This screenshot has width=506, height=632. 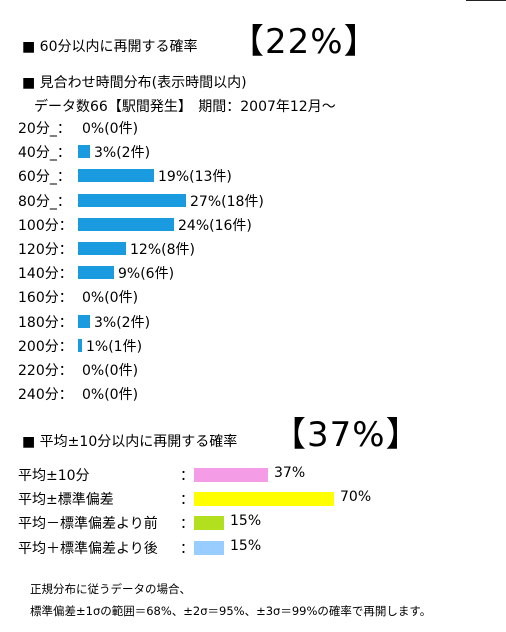 What do you see at coordinates (54, 476) in the screenshot?
I see `category-label: 平均±10分` at bounding box center [54, 476].